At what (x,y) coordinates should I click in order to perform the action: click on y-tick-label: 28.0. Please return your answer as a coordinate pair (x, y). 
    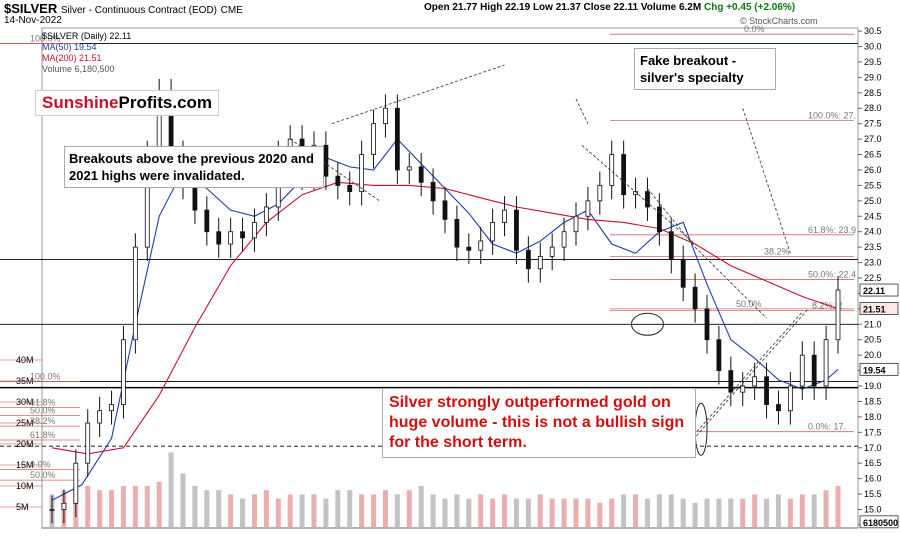
    Looking at the image, I should click on (873, 108).